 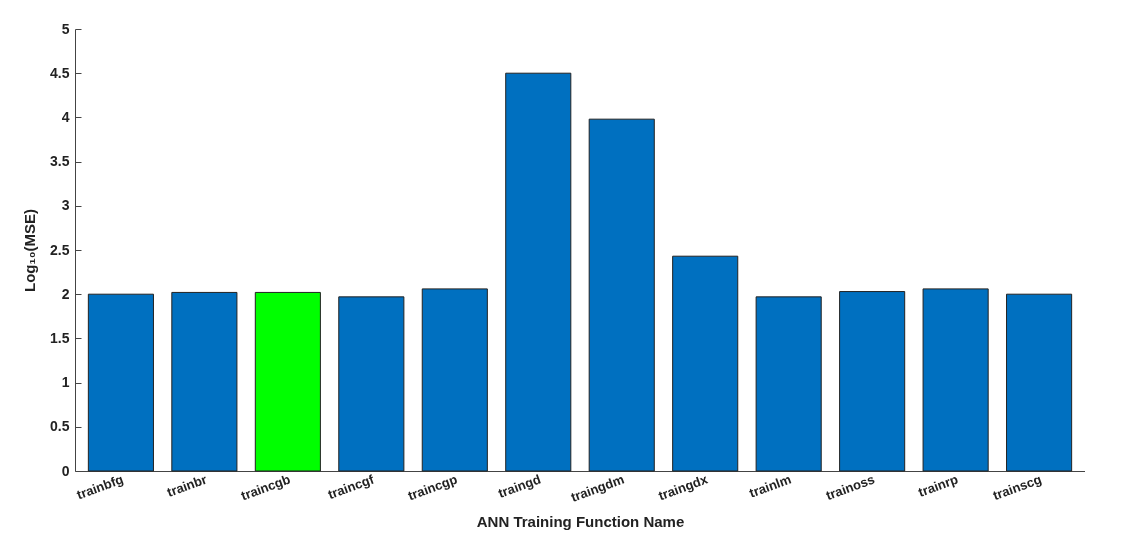 I want to click on x-tick-label: trainbr, so click(x=187, y=485).